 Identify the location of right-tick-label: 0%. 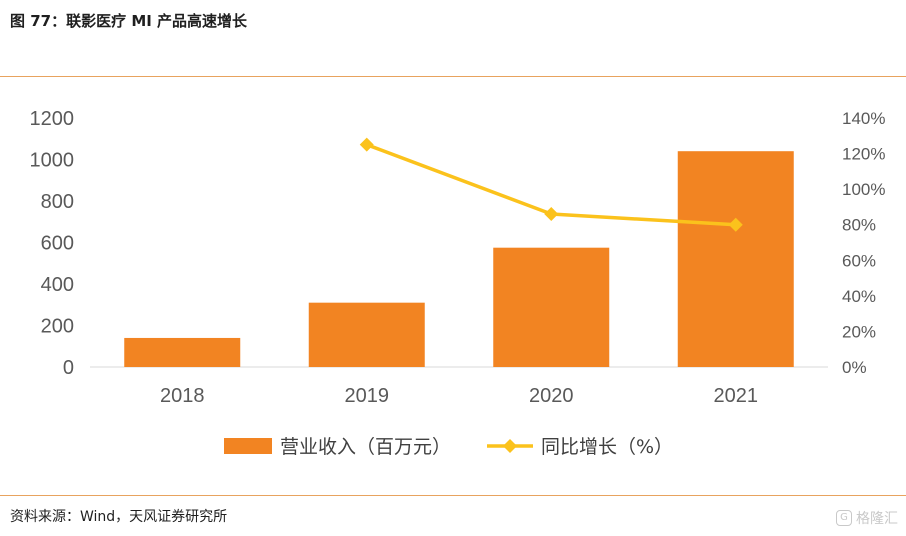
(854, 367).